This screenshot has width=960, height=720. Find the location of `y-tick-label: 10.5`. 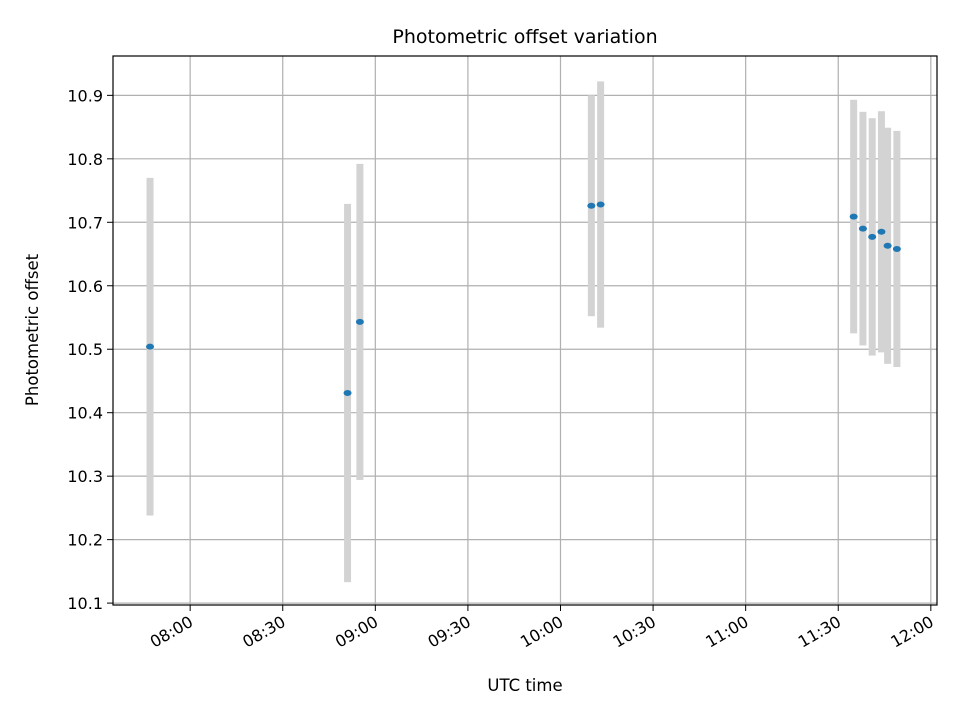

y-tick-label: 10.5 is located at coordinates (85, 349).